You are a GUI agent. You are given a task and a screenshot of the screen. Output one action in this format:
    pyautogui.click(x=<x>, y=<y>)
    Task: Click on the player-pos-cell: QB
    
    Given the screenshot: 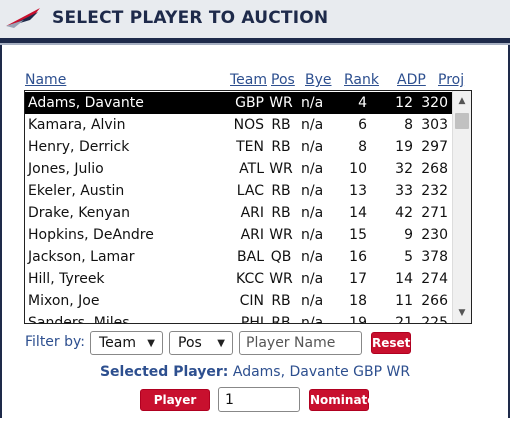 What is the action you would take?
    pyautogui.click(x=281, y=257)
    